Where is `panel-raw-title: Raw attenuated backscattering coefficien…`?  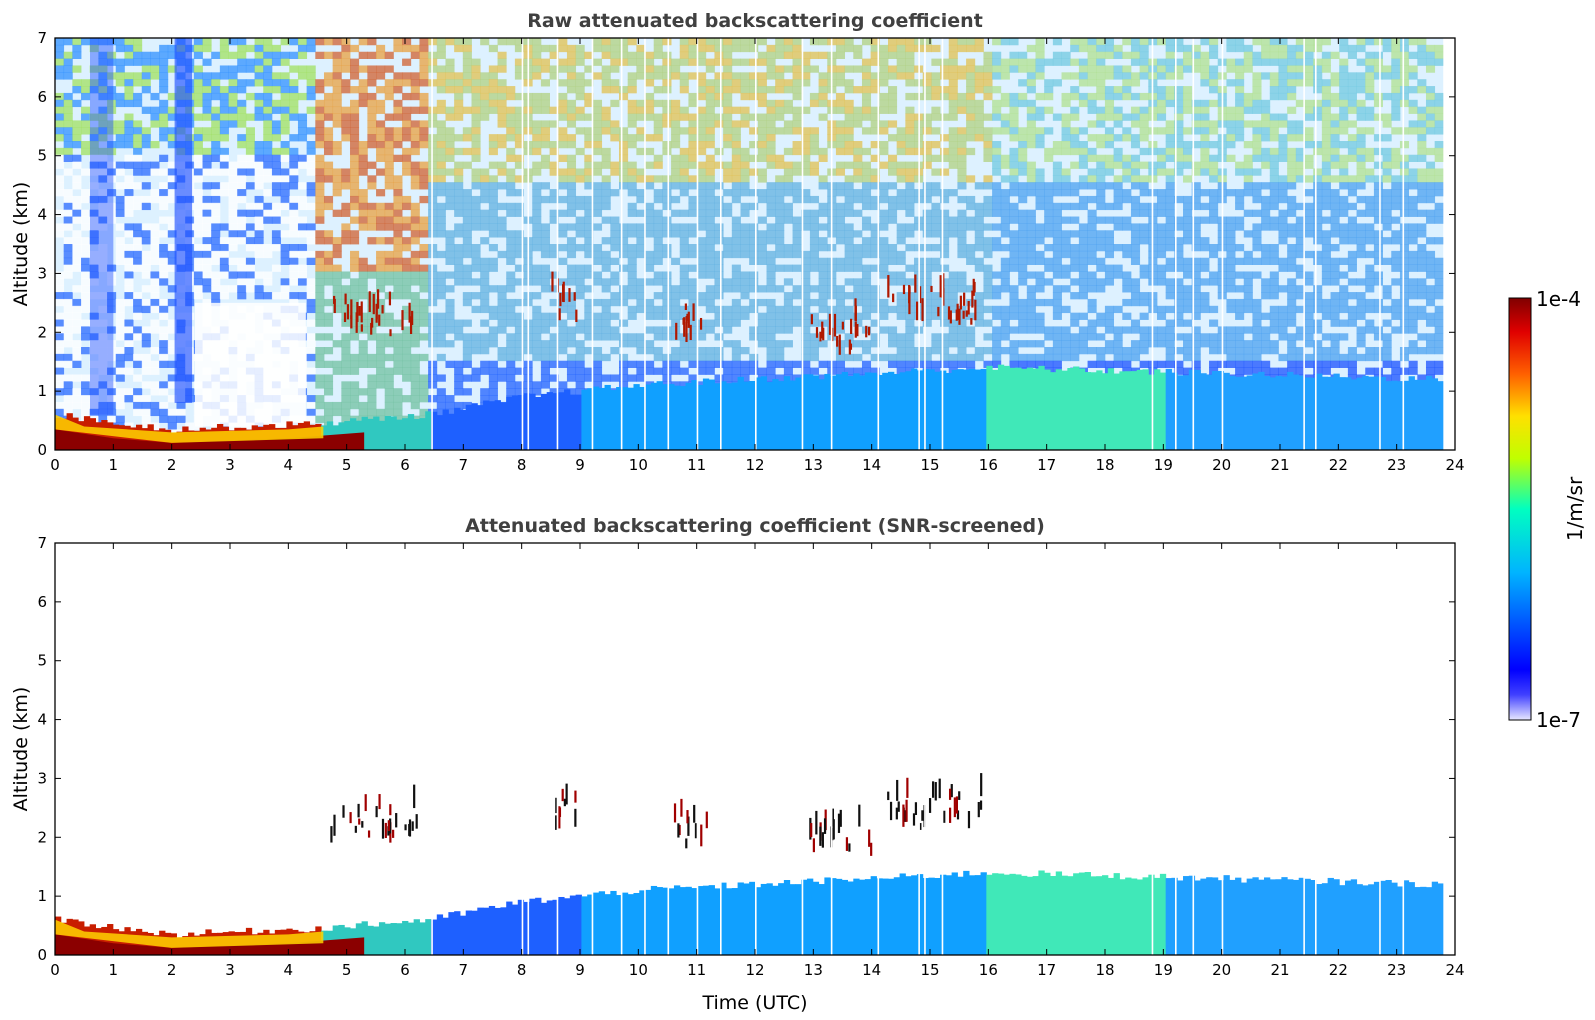 panel-raw-title: Raw attenuated backscattering coefficien… is located at coordinates (755, 21).